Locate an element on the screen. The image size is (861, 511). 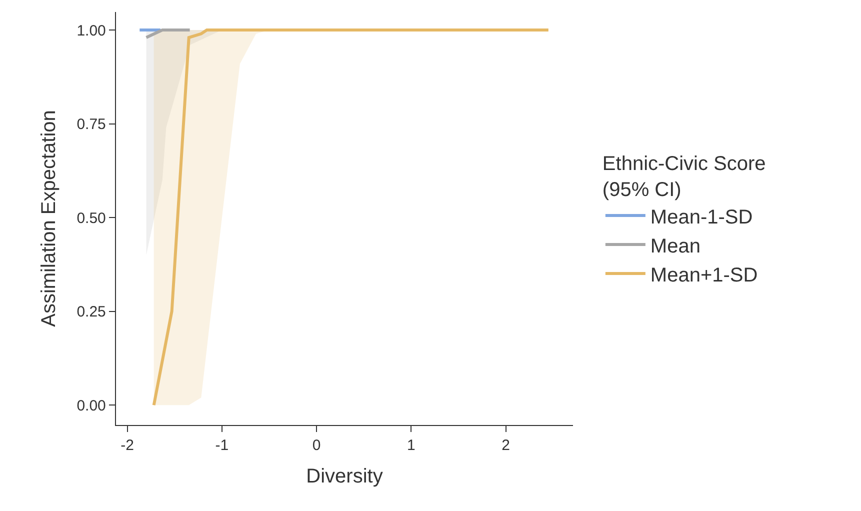
legend-label: Mean is located at coordinates (675, 246).